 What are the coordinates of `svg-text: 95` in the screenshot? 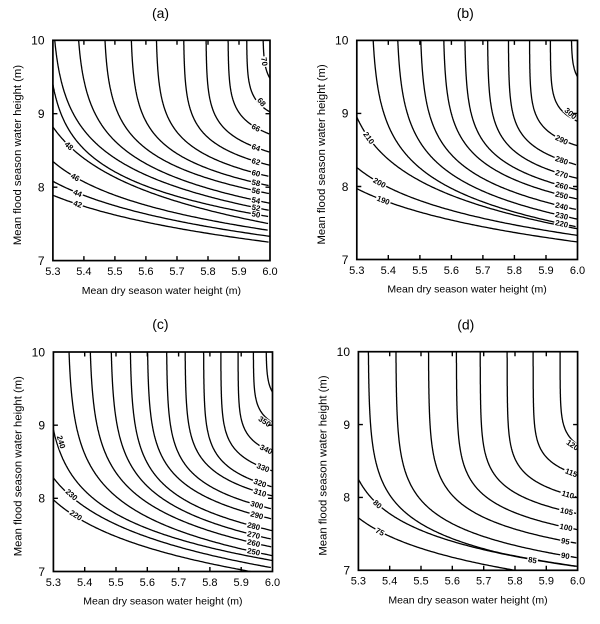 It's located at (565, 541).